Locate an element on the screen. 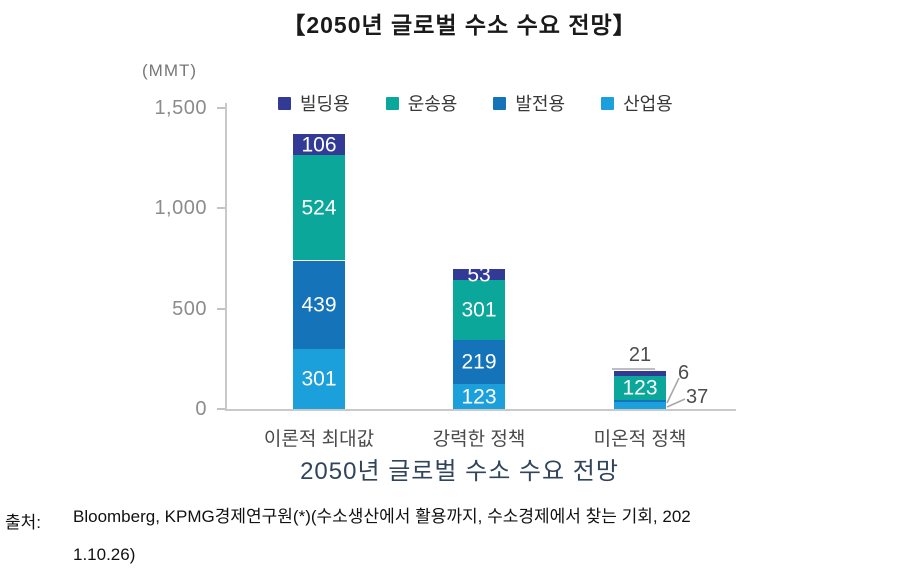 This screenshot has width=919, height=579. bar-segment-label: 106 is located at coordinates (319, 145).